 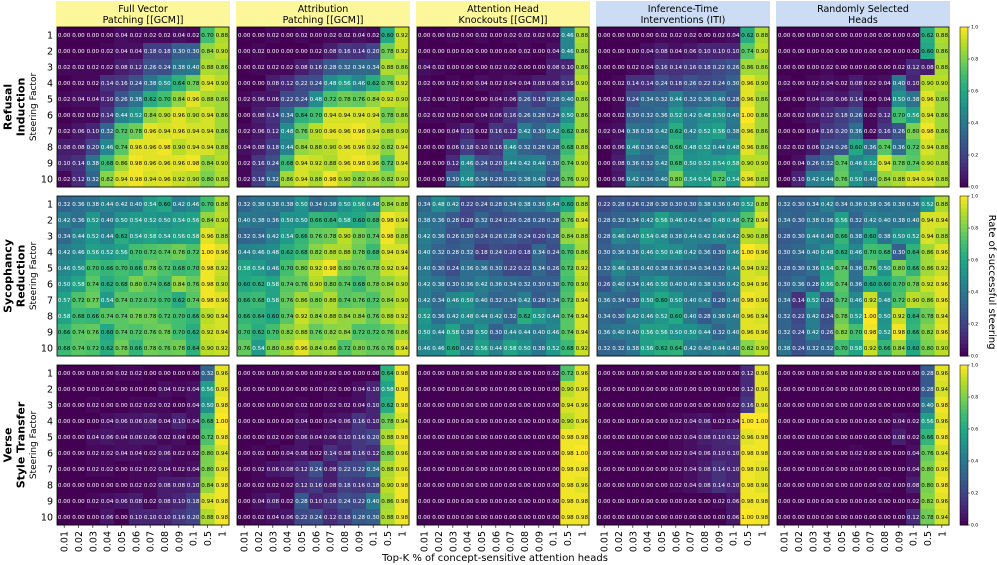 What do you see at coordinates (107, 221) in the screenshot?
I see `cell-value-label: 0.40` at bounding box center [107, 221].